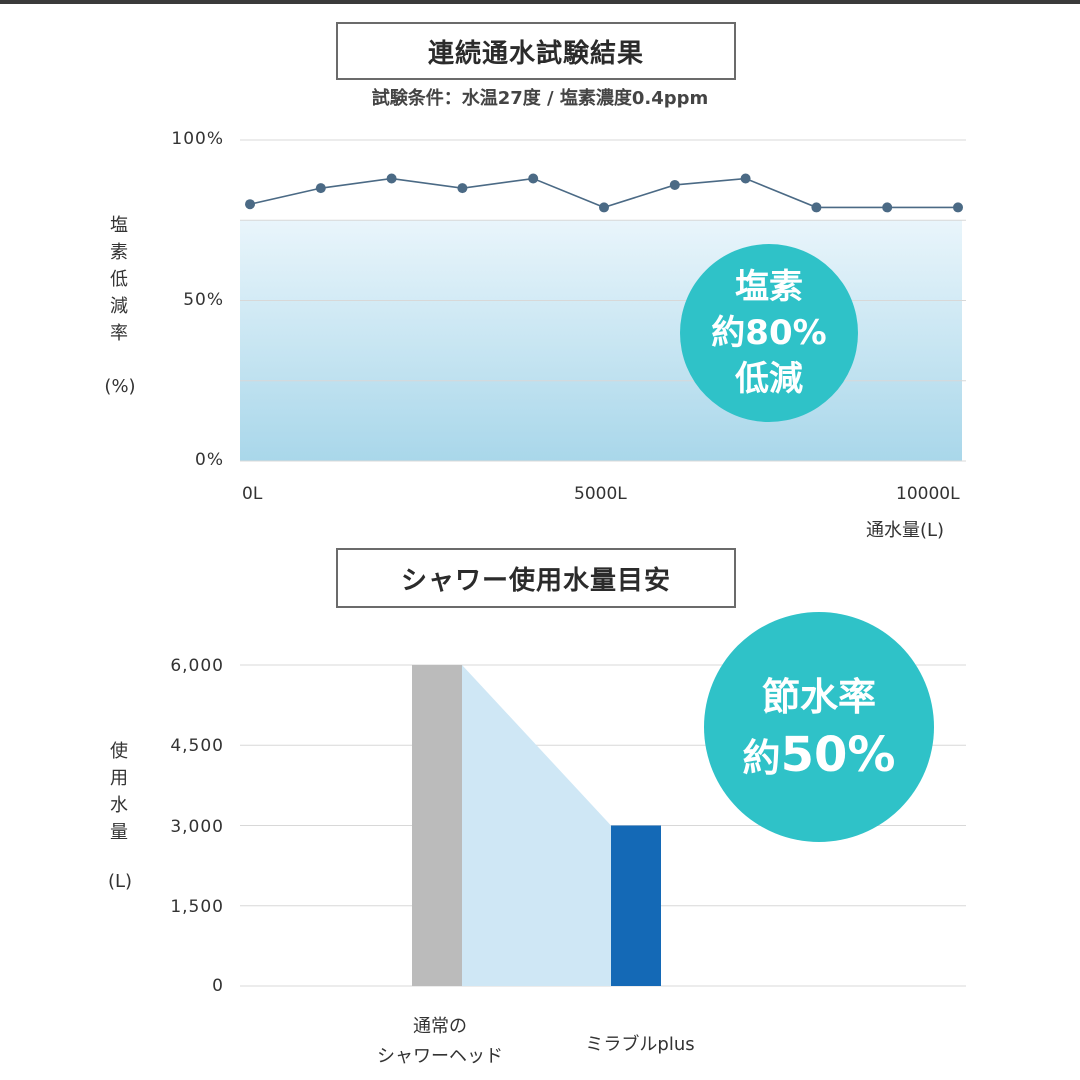 The width and height of the screenshot is (1080, 1080). I want to click on chart1-xtick-10000: 10000L, so click(928, 494).